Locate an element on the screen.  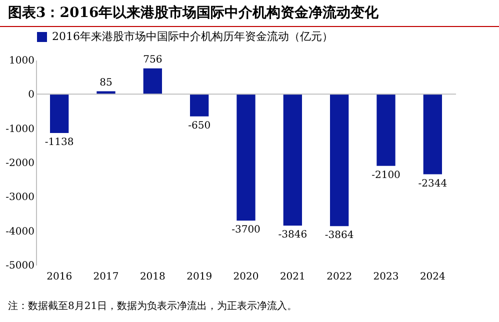
x-tick-label: 2019 is located at coordinates (199, 277).